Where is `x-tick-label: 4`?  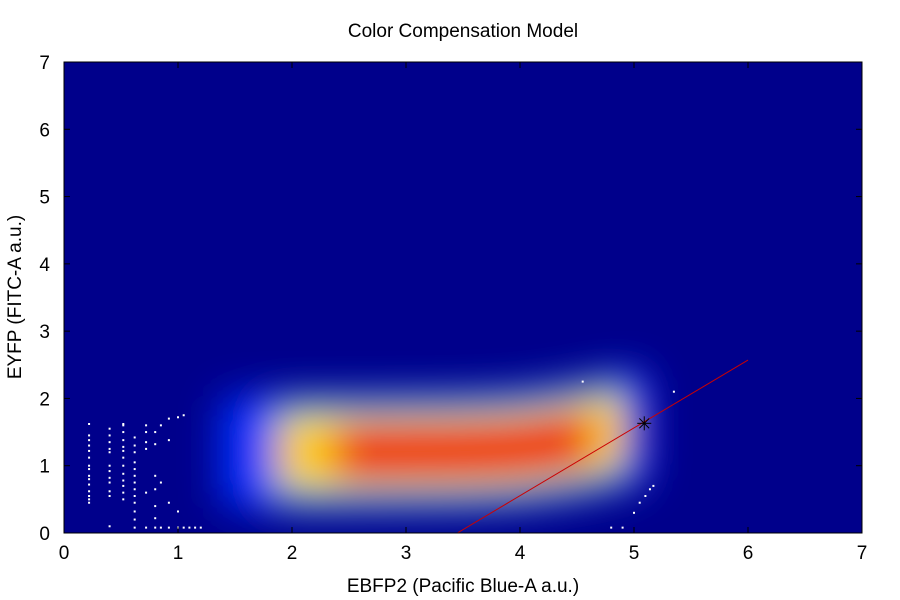
x-tick-label: 4 is located at coordinates (520, 553).